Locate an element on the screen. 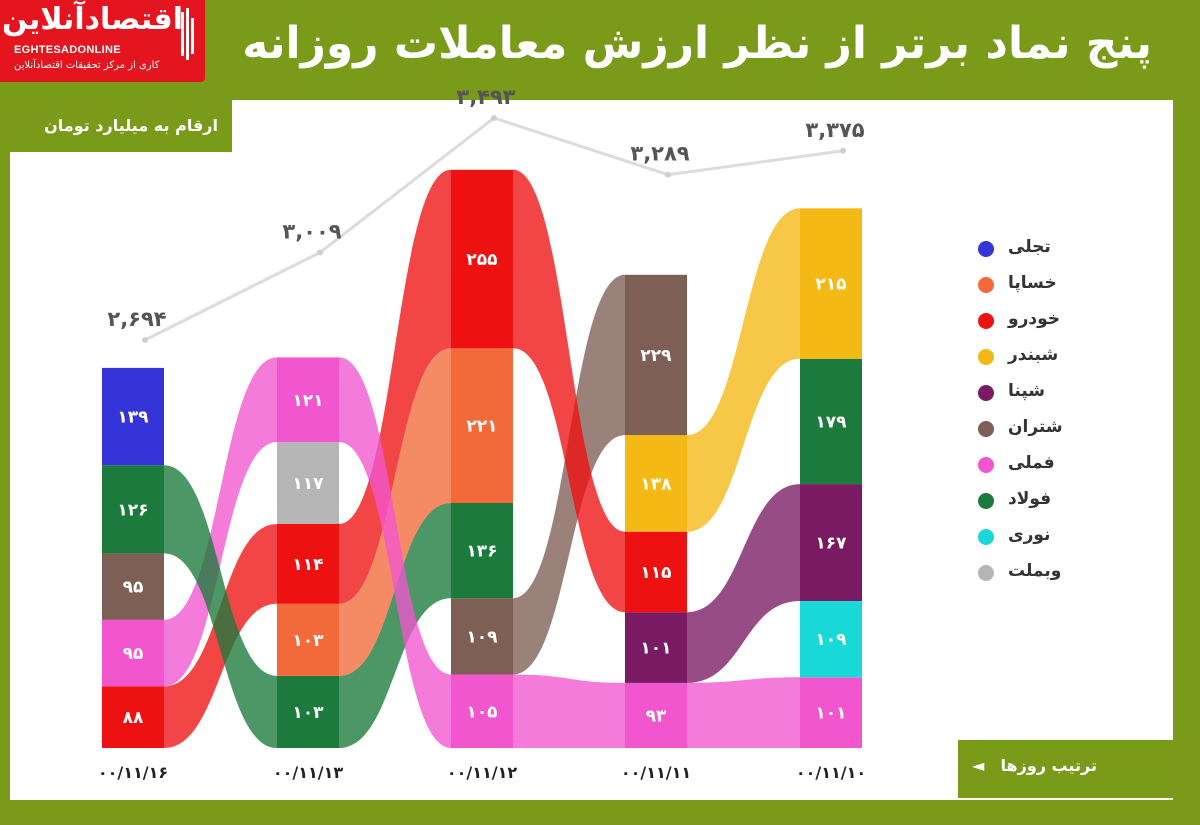  legend-label: خودرو is located at coordinates (1034, 319).